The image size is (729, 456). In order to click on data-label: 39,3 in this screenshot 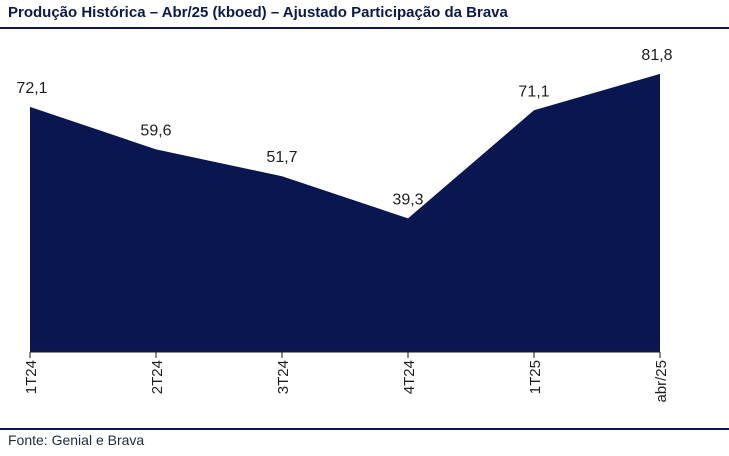, I will do `click(407, 199)`.